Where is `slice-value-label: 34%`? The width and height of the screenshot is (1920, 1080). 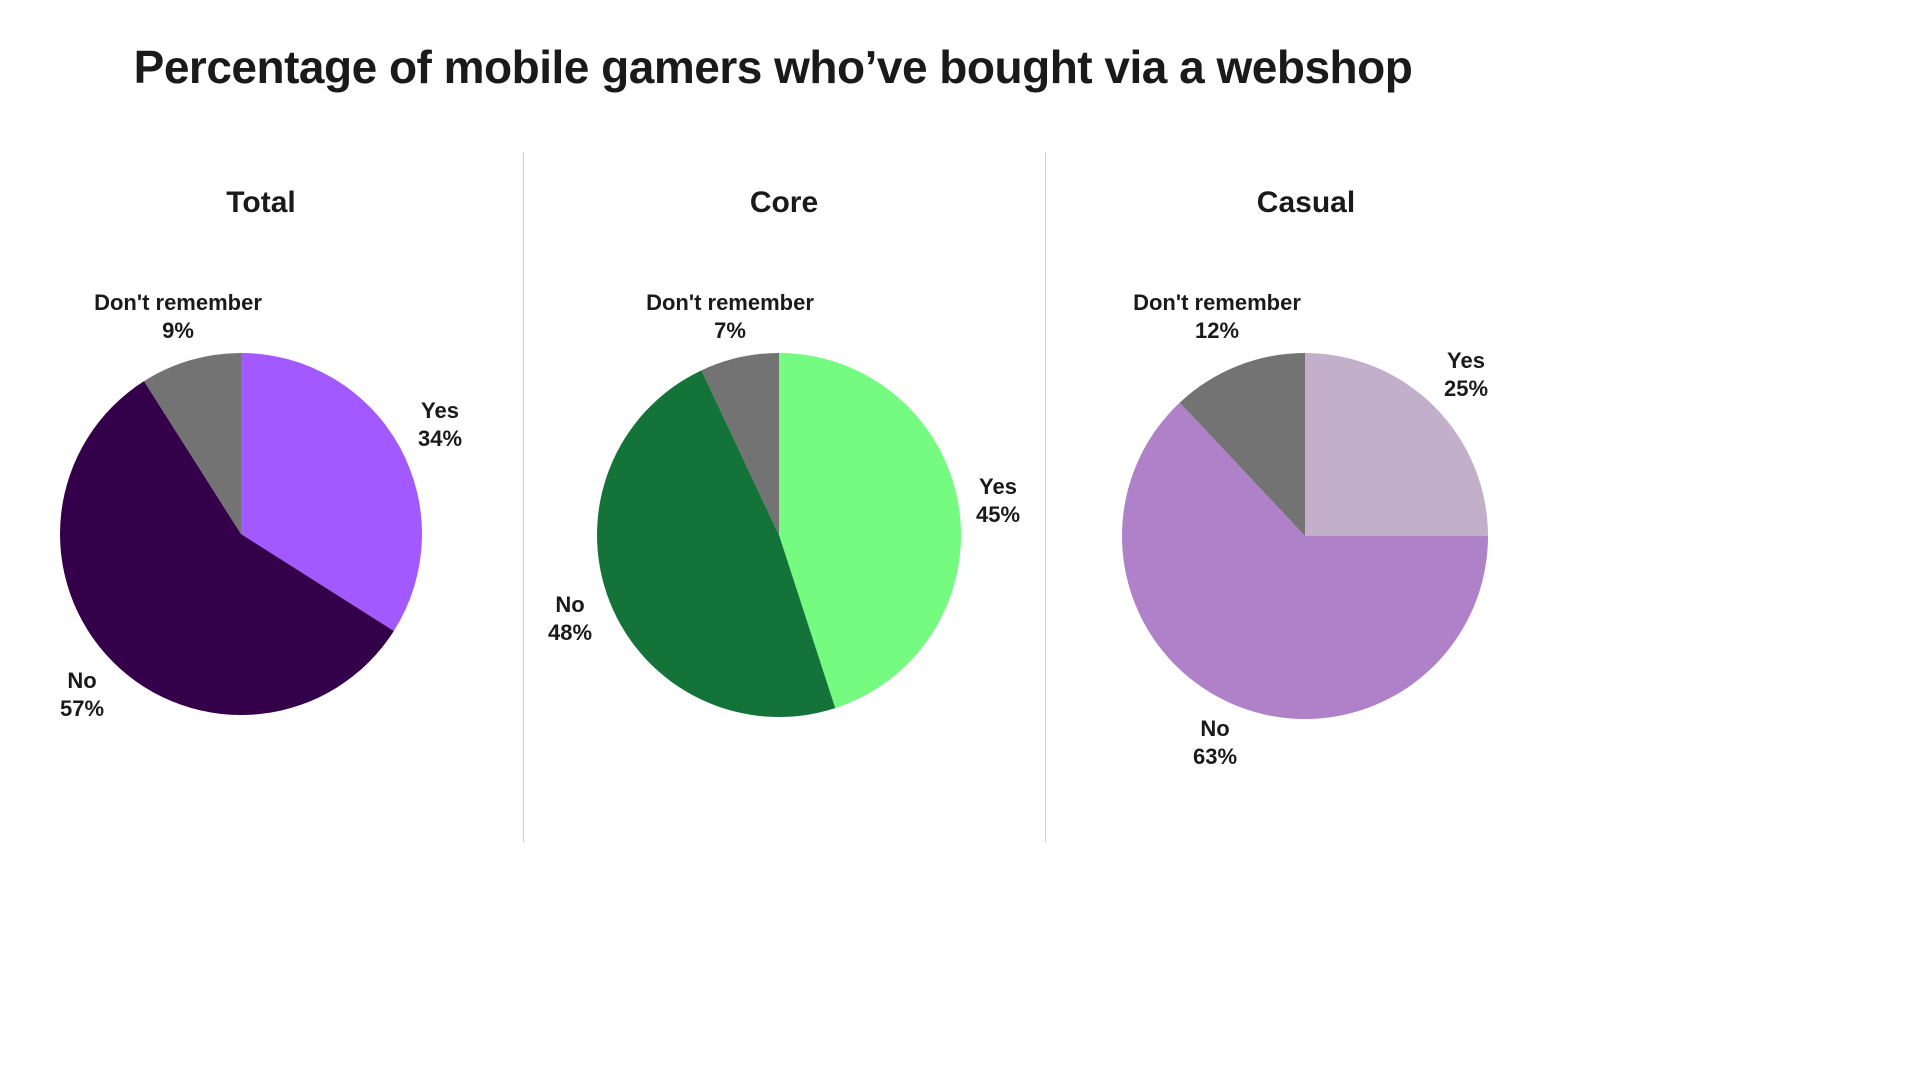 slice-value-label: 34% is located at coordinates (440, 438).